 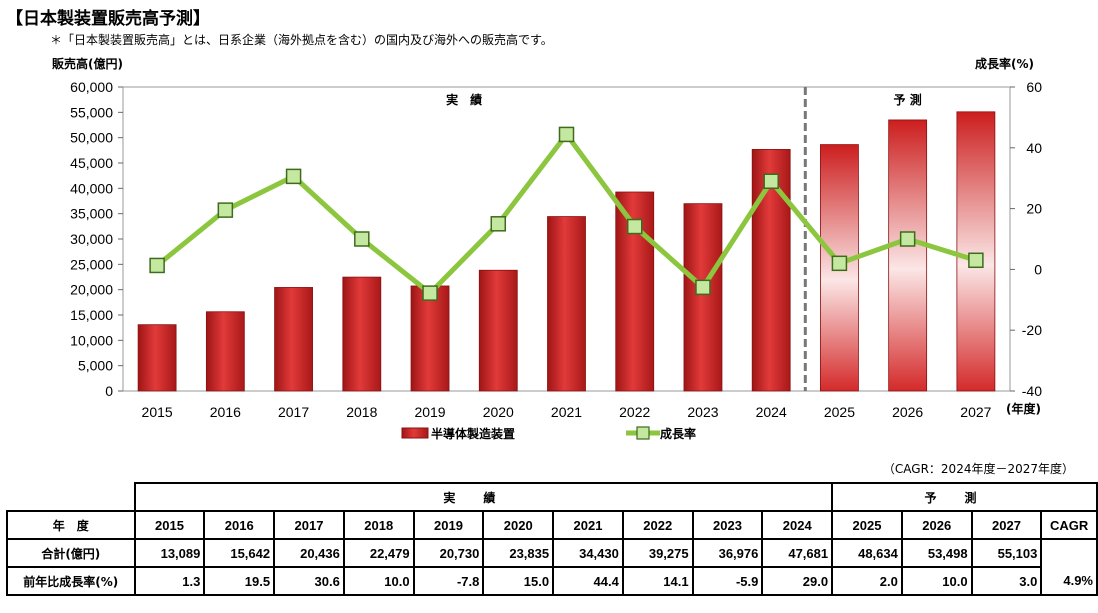 What do you see at coordinates (657, 525) in the screenshot?
I see `table-year-header: 2022` at bounding box center [657, 525].